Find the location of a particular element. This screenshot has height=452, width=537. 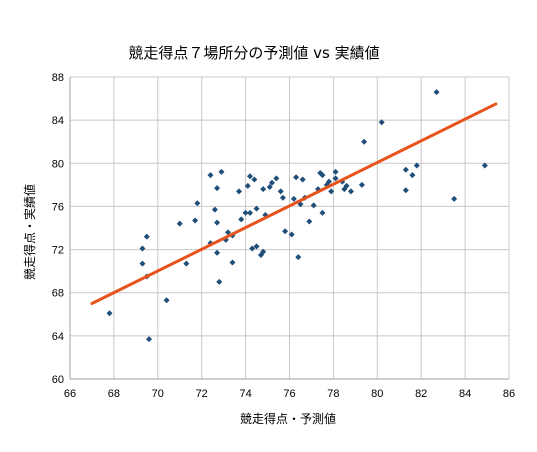

x-axis-label: 競走得点・予測値 is located at coordinates (288, 418).